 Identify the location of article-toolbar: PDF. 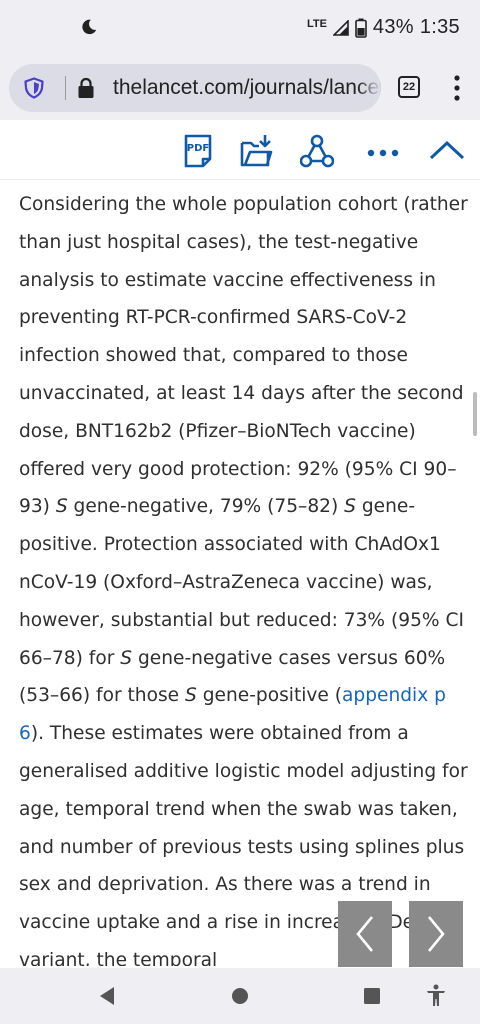
(240, 150).